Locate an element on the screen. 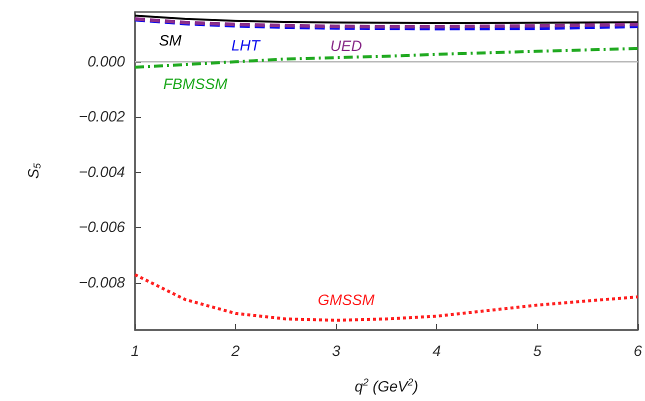 This screenshot has width=645, height=401. y-tick-label: 0.000 is located at coordinates (106, 61).